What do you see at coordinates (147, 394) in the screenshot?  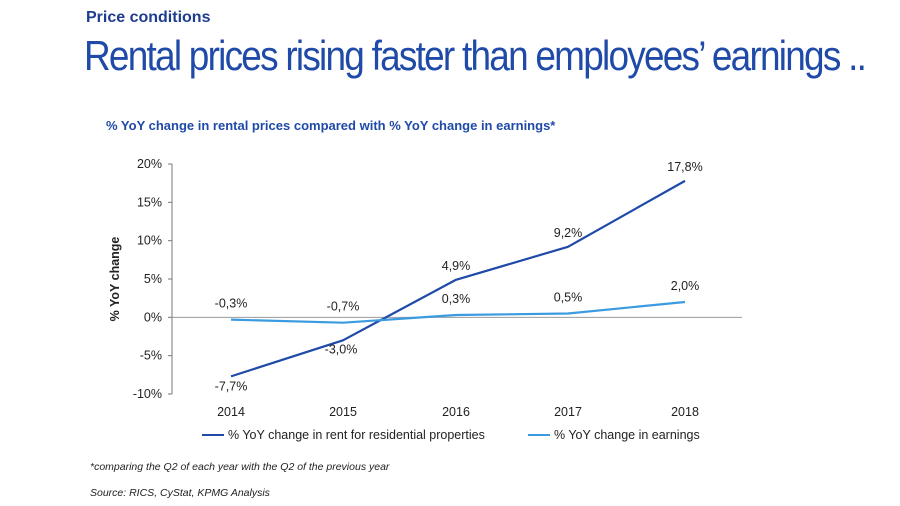 I see `y-tick-label: -10%` at bounding box center [147, 394].